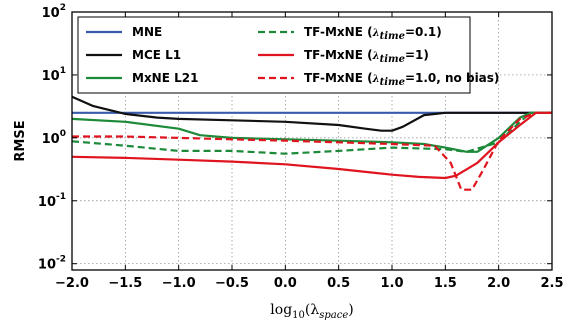  I want to click on x-tick-label: −0.5, so click(232, 283).